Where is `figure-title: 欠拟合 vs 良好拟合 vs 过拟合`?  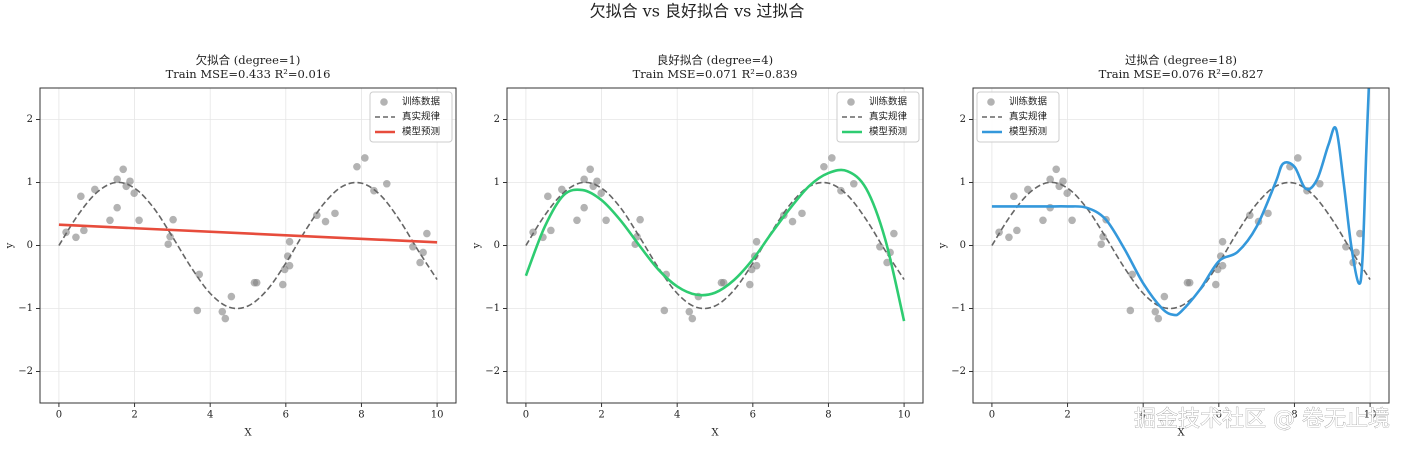
figure-title: 欠拟合 vs 良好拟合 vs 过拟合 is located at coordinates (697, 11).